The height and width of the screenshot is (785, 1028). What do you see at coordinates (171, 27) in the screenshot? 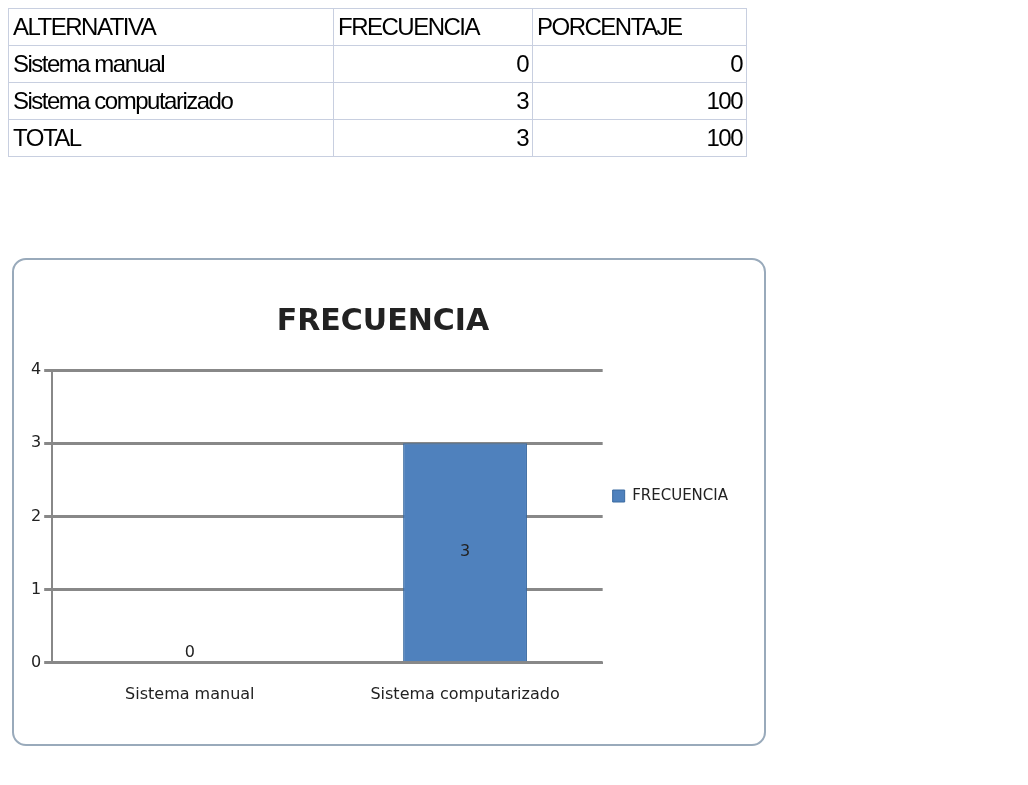
I see `text: ALTERNATIVA` at bounding box center [171, 27].